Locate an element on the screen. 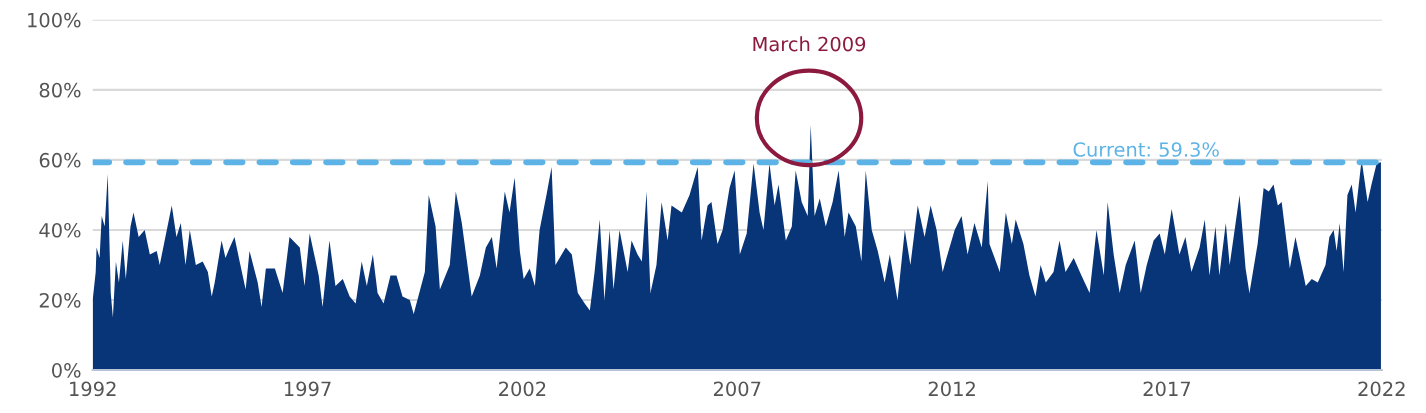 The image size is (1426, 413). x-tick-label: 2017 is located at coordinates (1167, 389).